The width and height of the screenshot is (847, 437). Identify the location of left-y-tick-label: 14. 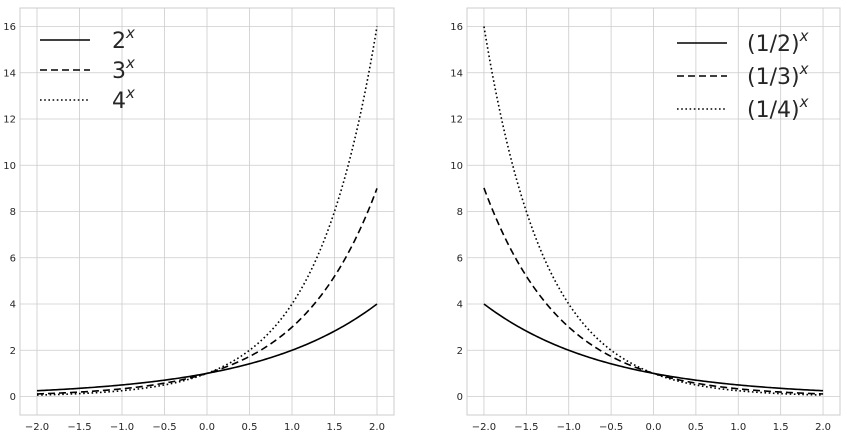
(9, 73).